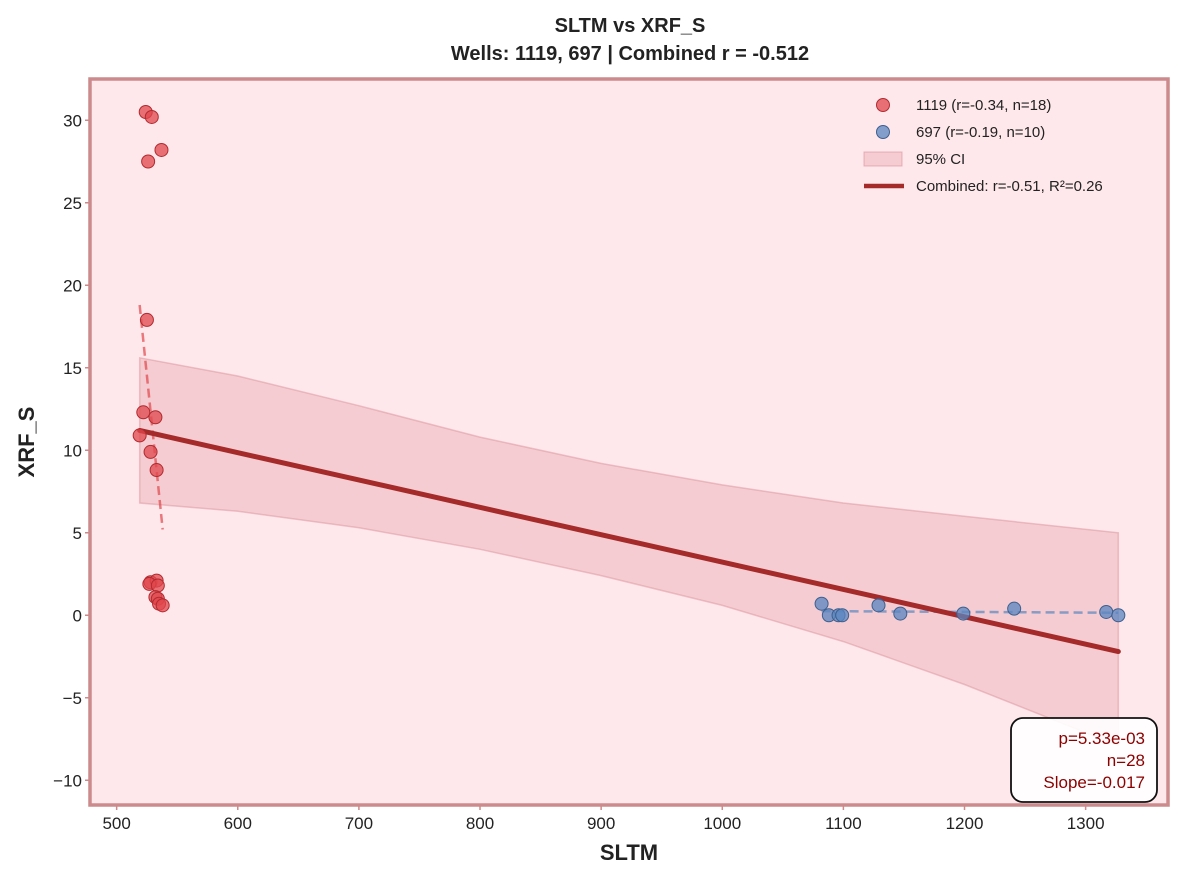  Describe the element at coordinates (67, 780) in the screenshot. I see `y-tick-label-0: −10` at that location.